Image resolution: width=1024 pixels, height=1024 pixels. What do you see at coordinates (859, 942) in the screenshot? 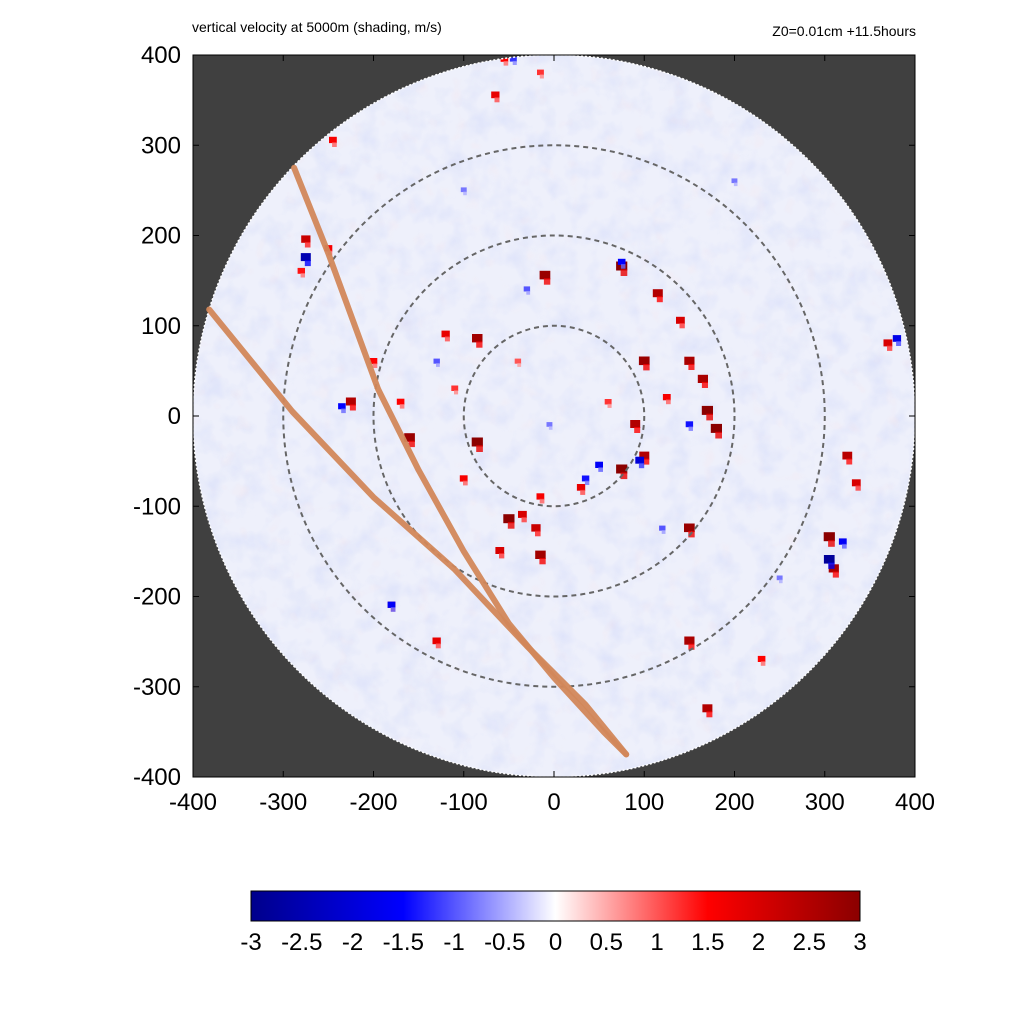
I see `colorbar-tick-label: 3` at bounding box center [859, 942].